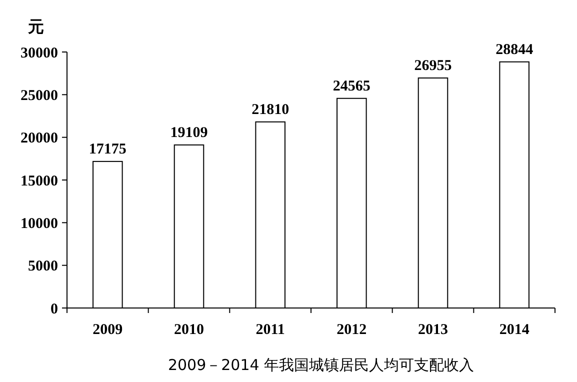 The image size is (577, 382). I want to click on data-label: 17175, so click(107, 149).